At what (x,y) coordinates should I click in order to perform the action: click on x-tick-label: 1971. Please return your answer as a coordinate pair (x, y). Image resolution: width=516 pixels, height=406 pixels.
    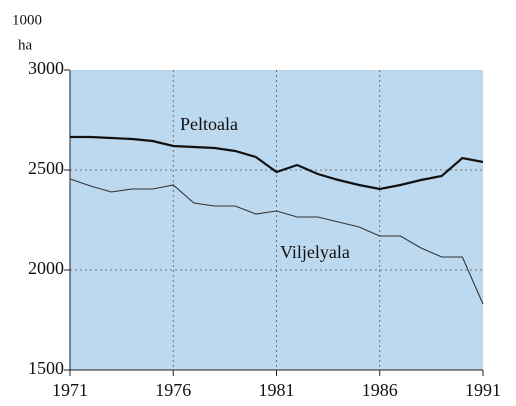
    Looking at the image, I should click on (70, 390).